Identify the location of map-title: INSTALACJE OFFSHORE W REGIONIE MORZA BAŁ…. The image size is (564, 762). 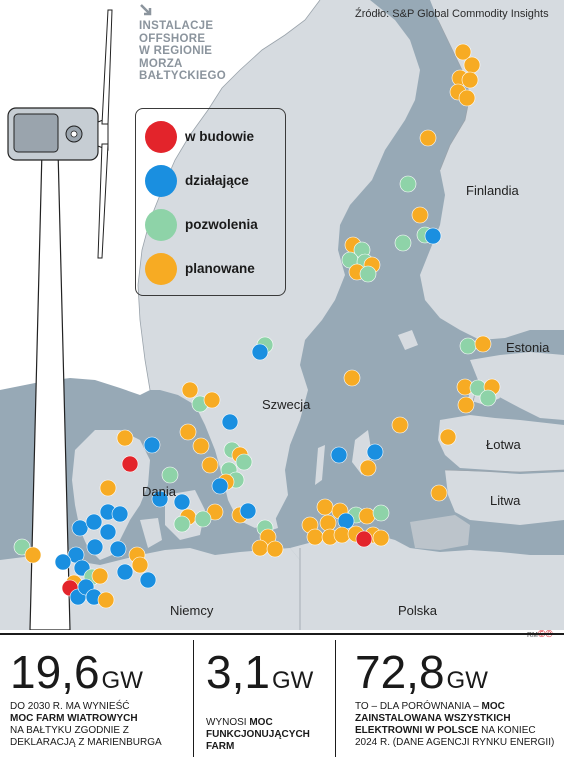
(204, 51).